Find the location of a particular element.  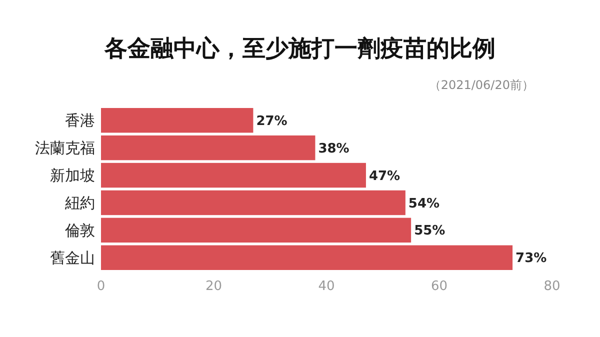

y-tick-label: 紐約 is located at coordinates (79, 203).